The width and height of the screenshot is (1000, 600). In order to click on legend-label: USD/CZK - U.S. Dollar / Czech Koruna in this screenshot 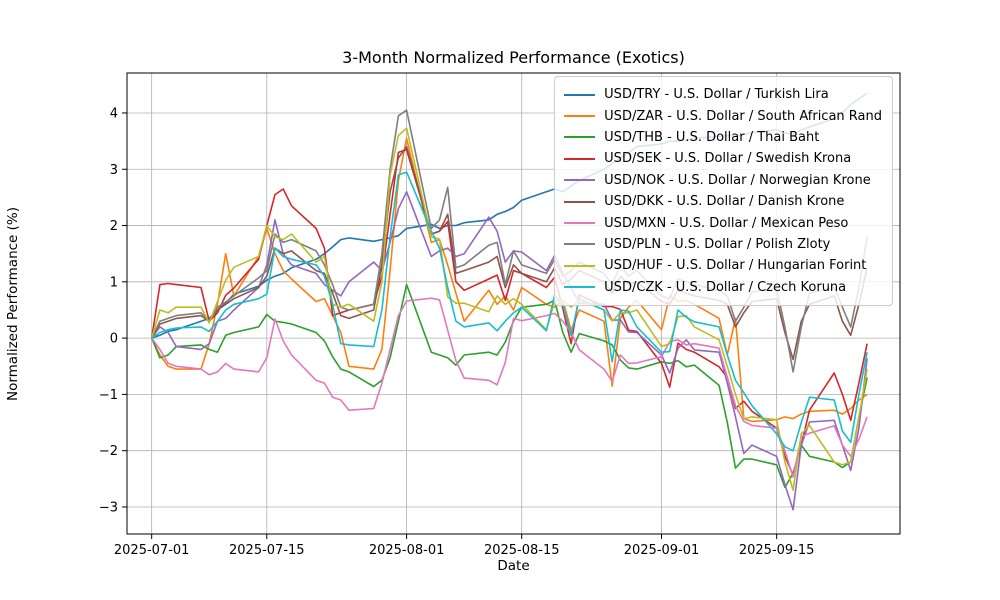, I will do `click(725, 287)`.